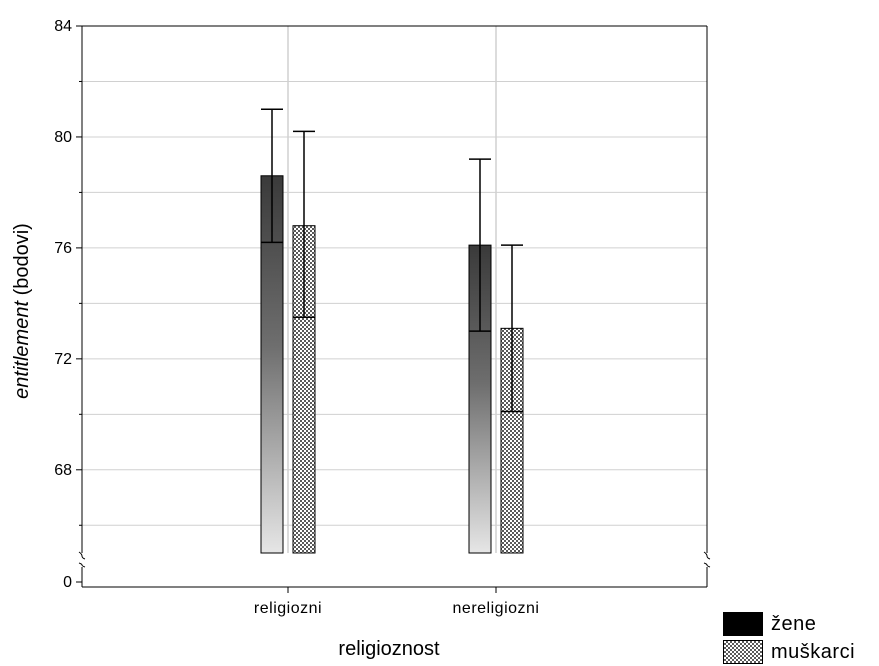  What do you see at coordinates (22, 349) in the screenshot?
I see `y-axis-title-italic: entitlement` at bounding box center [22, 349].